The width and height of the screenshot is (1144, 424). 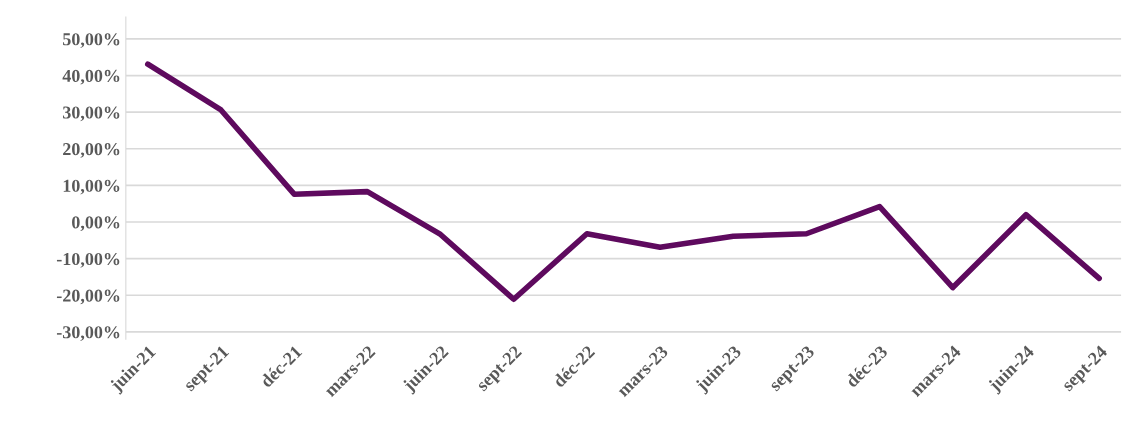 What do you see at coordinates (91, 187) in the screenshot?
I see `y-tick-label: 10,00%` at bounding box center [91, 187].